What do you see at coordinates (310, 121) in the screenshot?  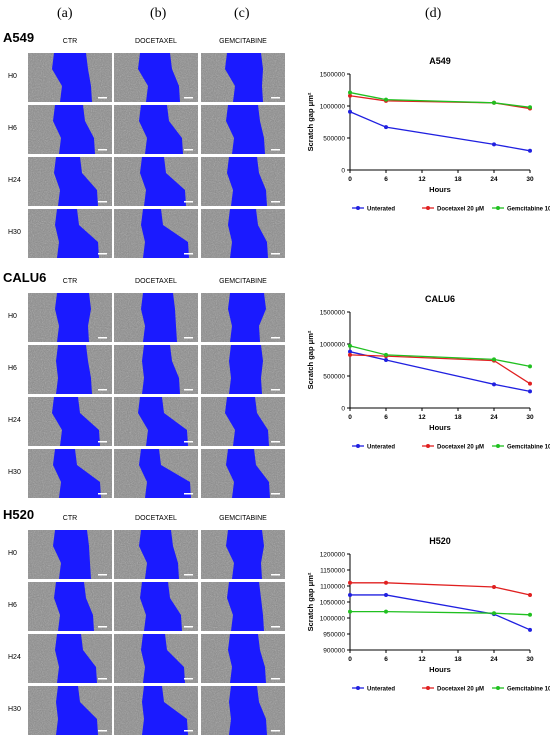 I see `y-axis-label: Scratch gap μm²` at bounding box center [310, 121].